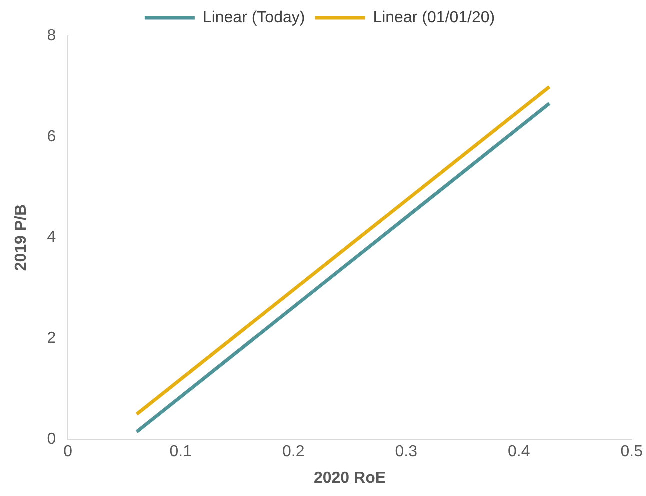 The width and height of the screenshot is (646, 496). I want to click on x-tick-label: 0.4, so click(519, 452).